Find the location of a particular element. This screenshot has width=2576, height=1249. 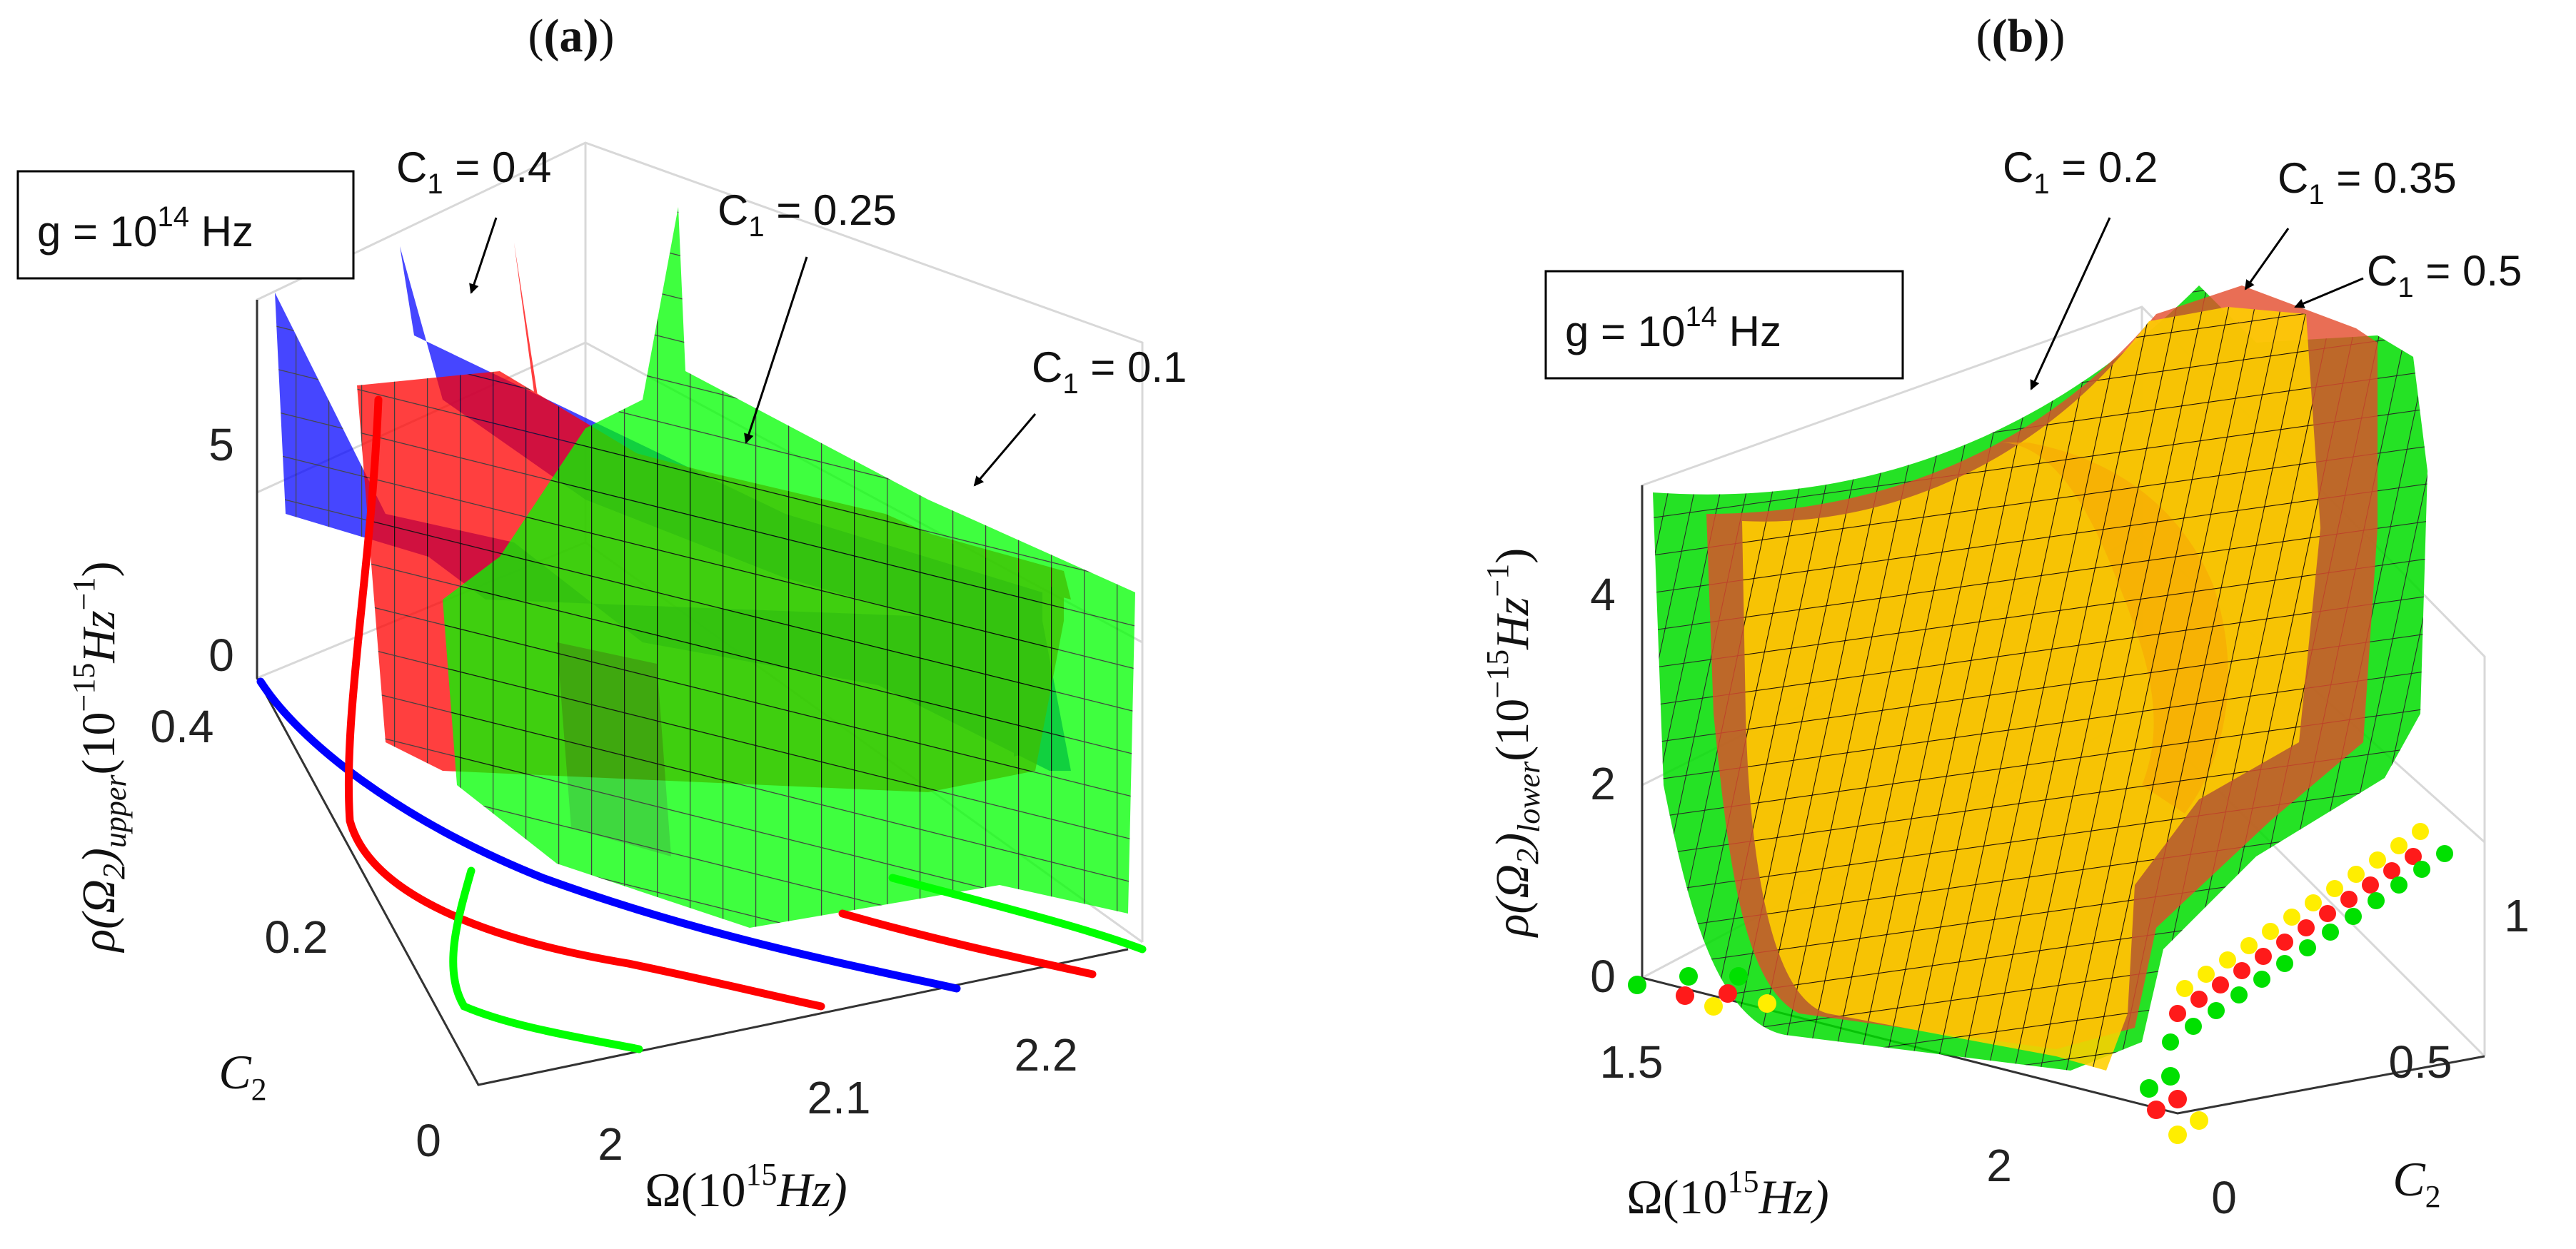

panel-b-ytick-group: 0 0.5 1 is located at coordinates (2370, 1056).